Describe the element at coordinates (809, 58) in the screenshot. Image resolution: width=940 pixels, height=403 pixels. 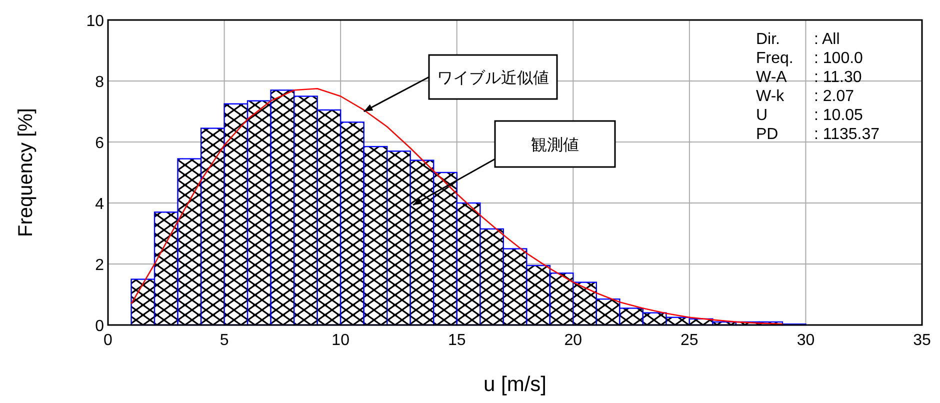
I see `text: Freq. : 100.0` at that location.